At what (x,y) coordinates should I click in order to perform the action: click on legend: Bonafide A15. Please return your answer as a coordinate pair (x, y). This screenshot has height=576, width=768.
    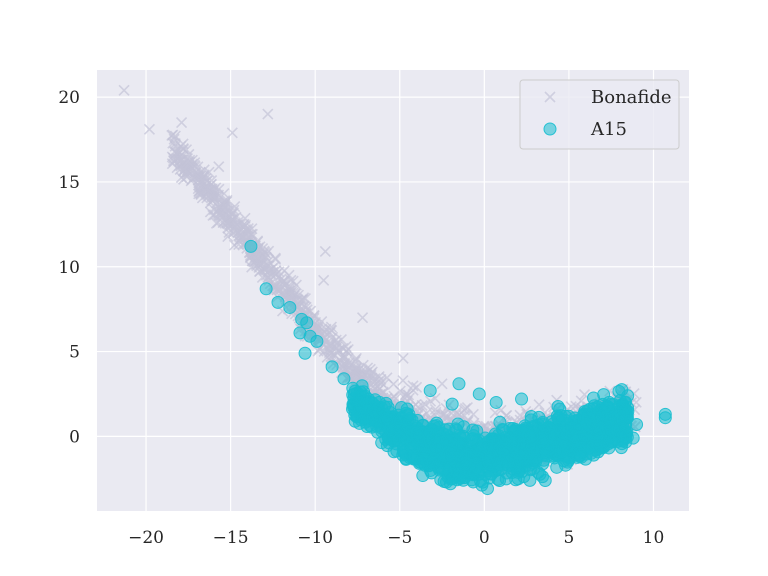
    Looking at the image, I should click on (599, 114).